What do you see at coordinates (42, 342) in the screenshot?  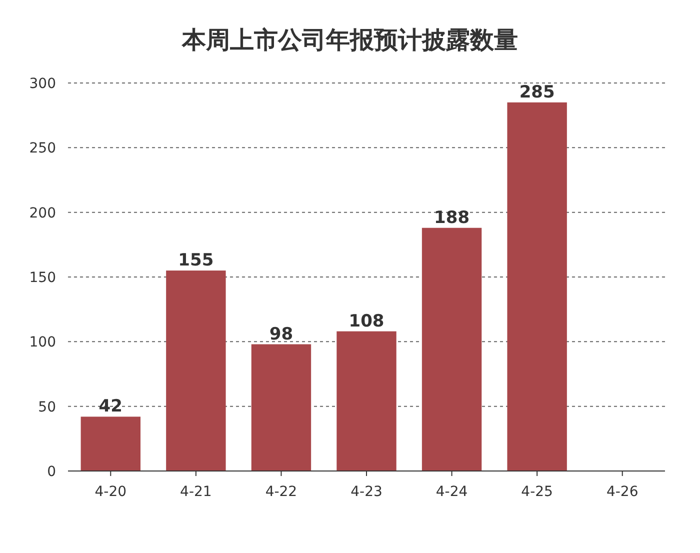 I see `y-tick-label: 100` at bounding box center [42, 342].